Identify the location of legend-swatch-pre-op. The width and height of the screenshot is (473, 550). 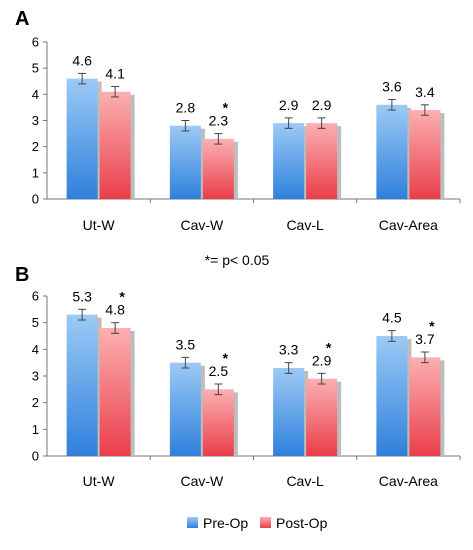
(192, 522).